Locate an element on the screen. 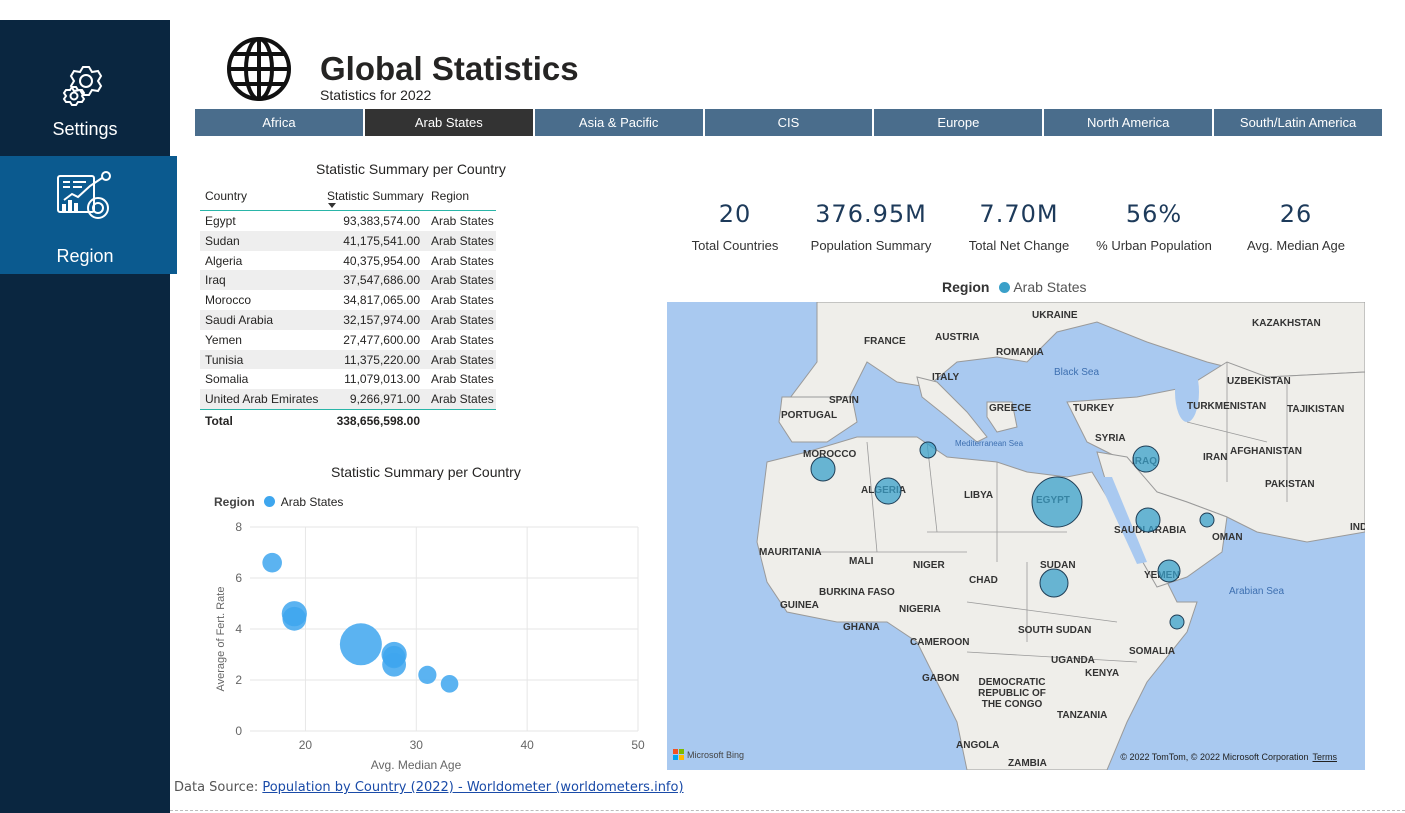 Image resolution: width=1405 pixels, height=813 pixels. kpi-avg-median-age: 26 Avg. Median Age is located at coordinates (1296, 226).